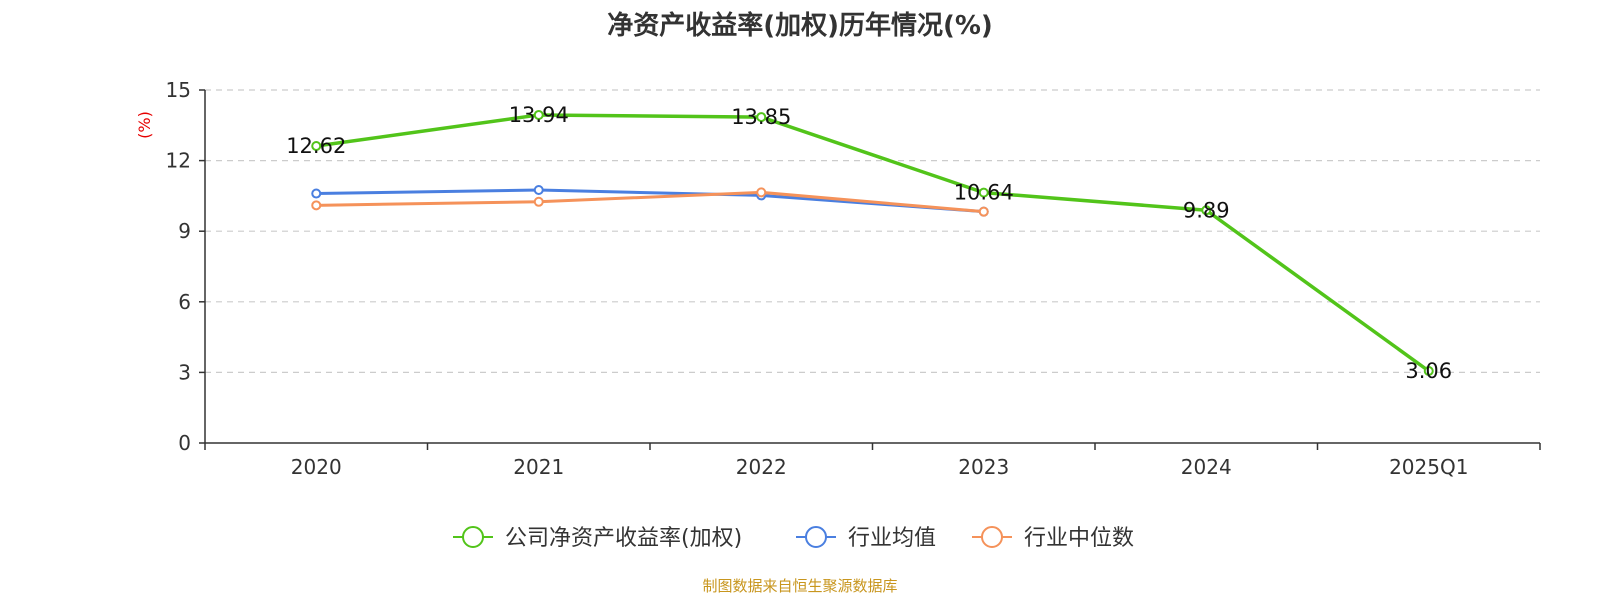  I want to click on y-tick-label: 9, so click(184, 231).